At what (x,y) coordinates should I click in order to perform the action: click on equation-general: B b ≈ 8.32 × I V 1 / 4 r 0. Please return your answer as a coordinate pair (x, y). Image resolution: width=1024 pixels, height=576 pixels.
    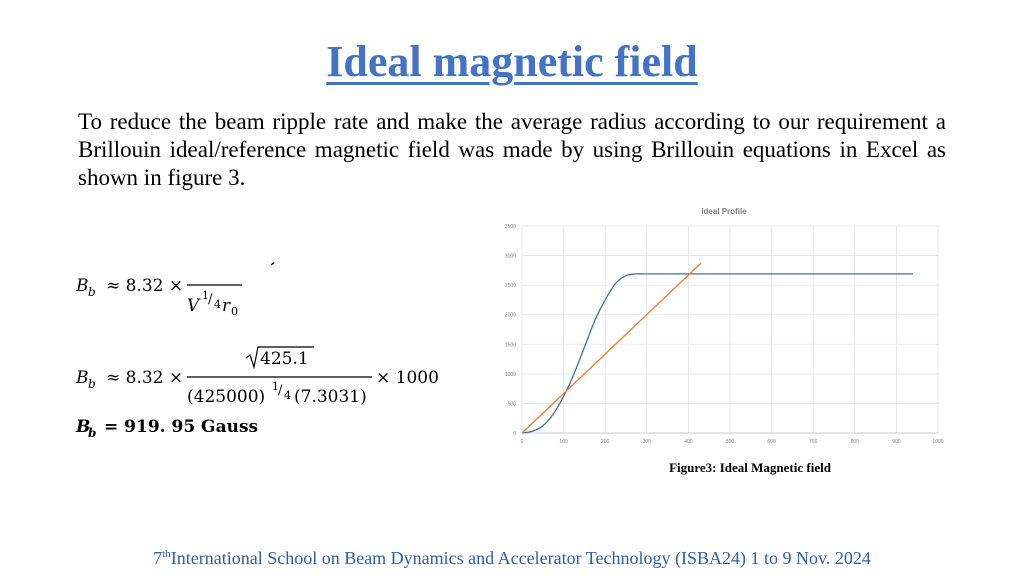
    Looking at the image, I should click on (174, 290).